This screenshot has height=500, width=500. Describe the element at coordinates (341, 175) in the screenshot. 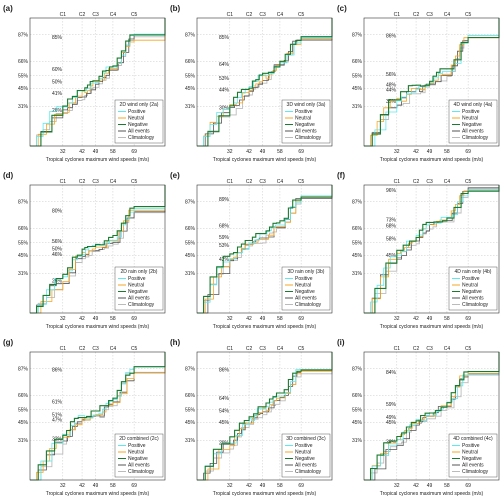

I see `panel-label: (f)` at that location.